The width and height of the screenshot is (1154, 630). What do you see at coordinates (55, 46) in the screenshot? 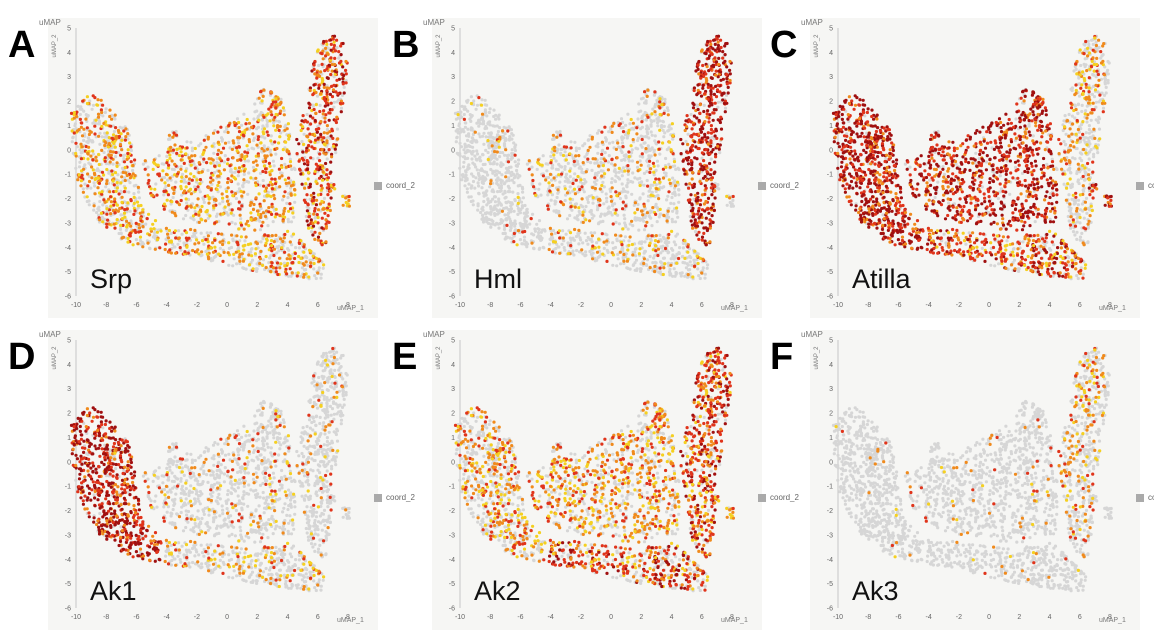
I see `y-axis-label: uMAP_2` at bounding box center [55, 46].